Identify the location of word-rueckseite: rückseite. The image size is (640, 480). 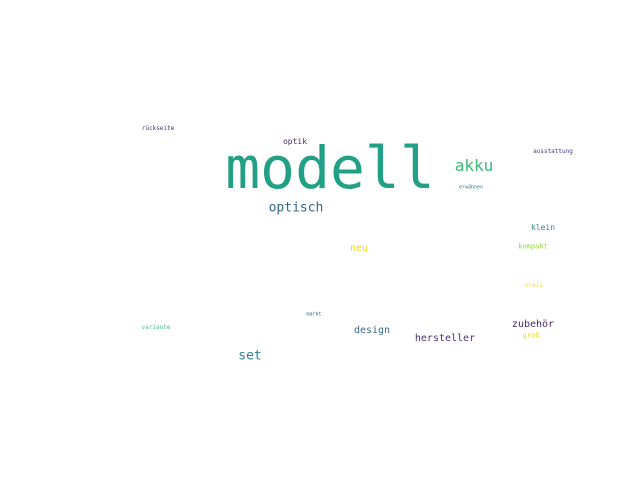
(158, 128).